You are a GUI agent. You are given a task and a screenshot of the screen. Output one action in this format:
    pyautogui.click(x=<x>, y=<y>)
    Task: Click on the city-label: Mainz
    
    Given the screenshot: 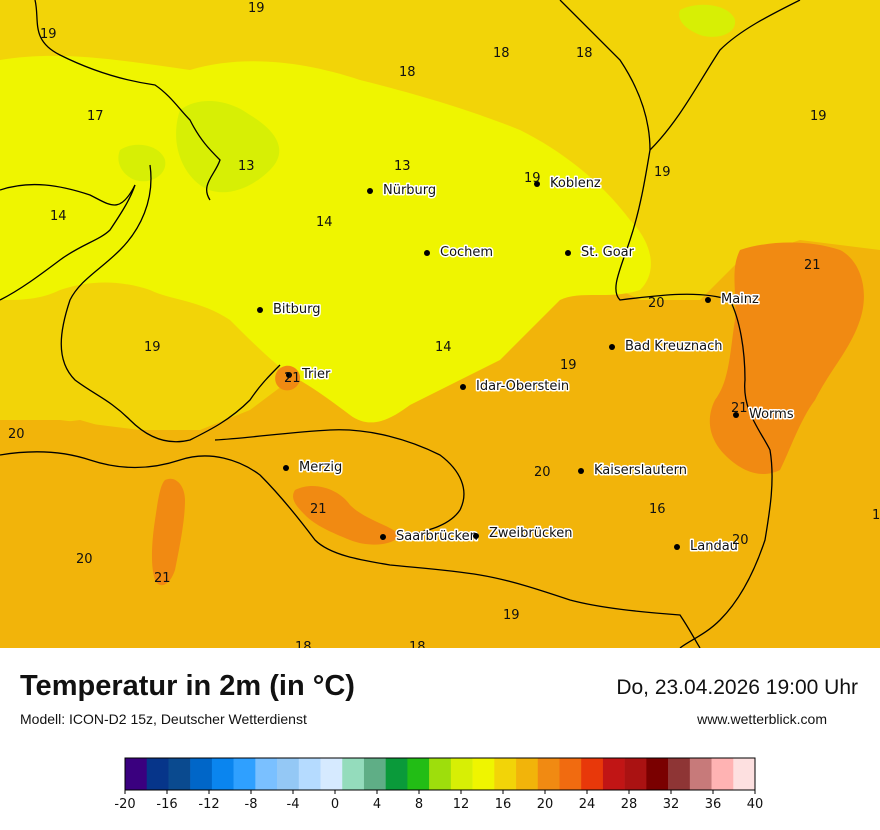 What is the action you would take?
    pyautogui.click(x=740, y=299)
    